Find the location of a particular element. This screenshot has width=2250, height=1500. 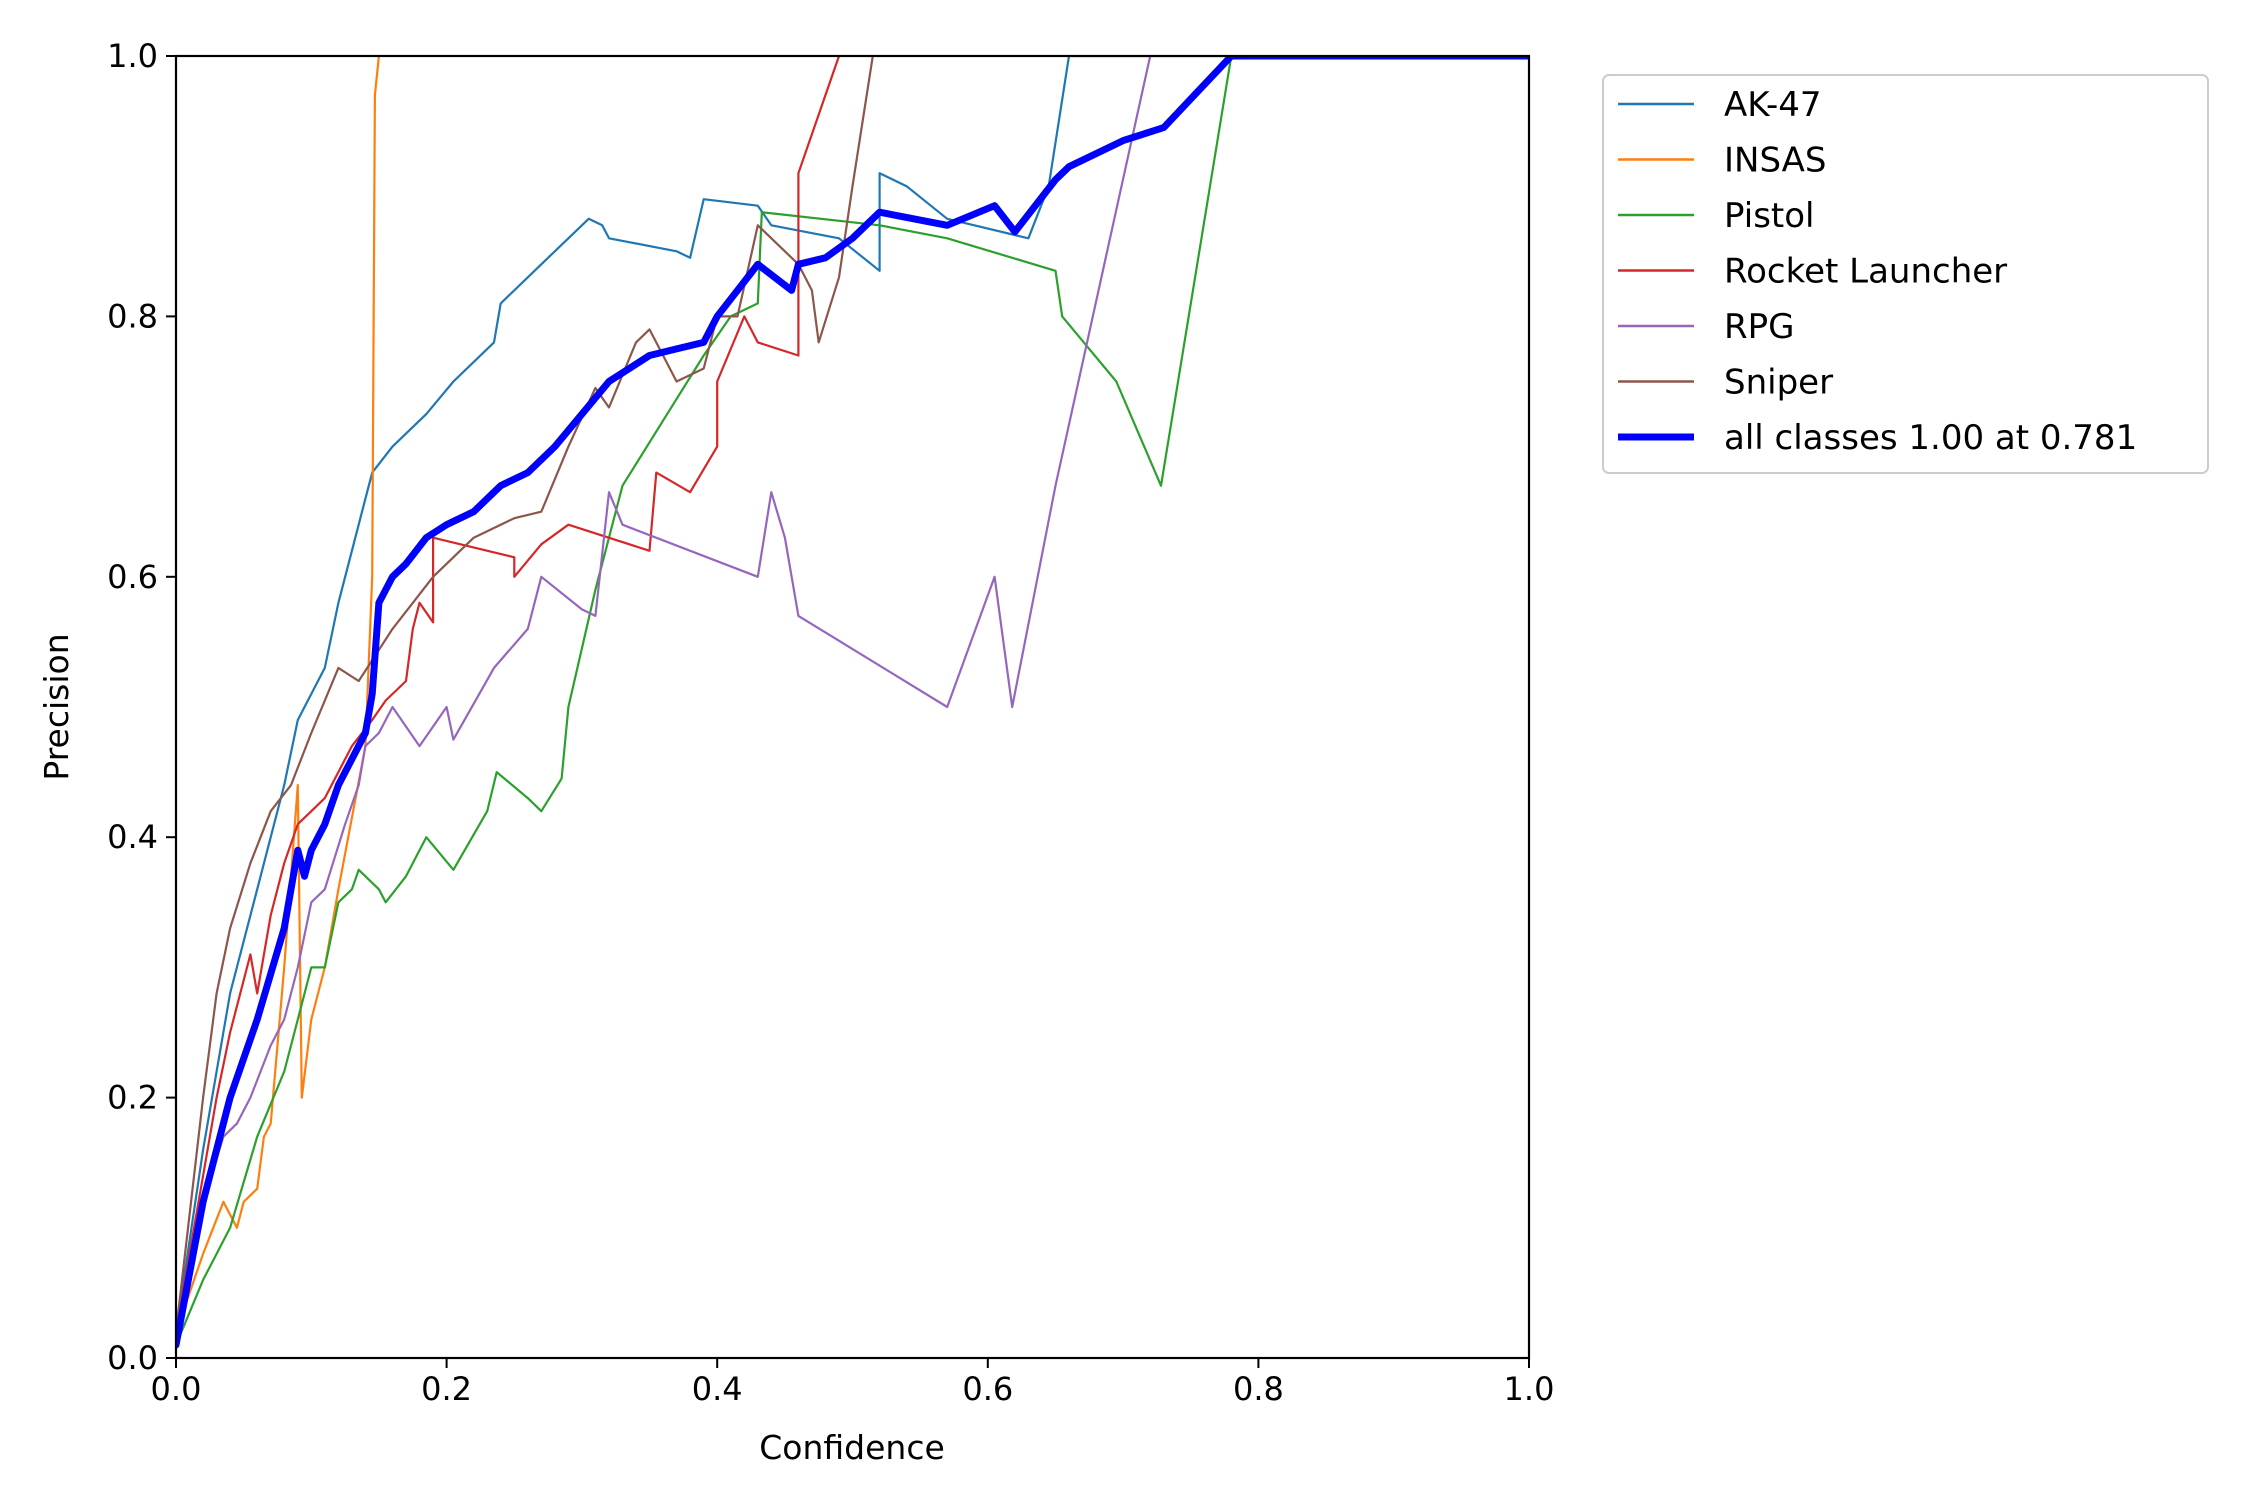

y-tick-label: 0.4 is located at coordinates (132, 837).